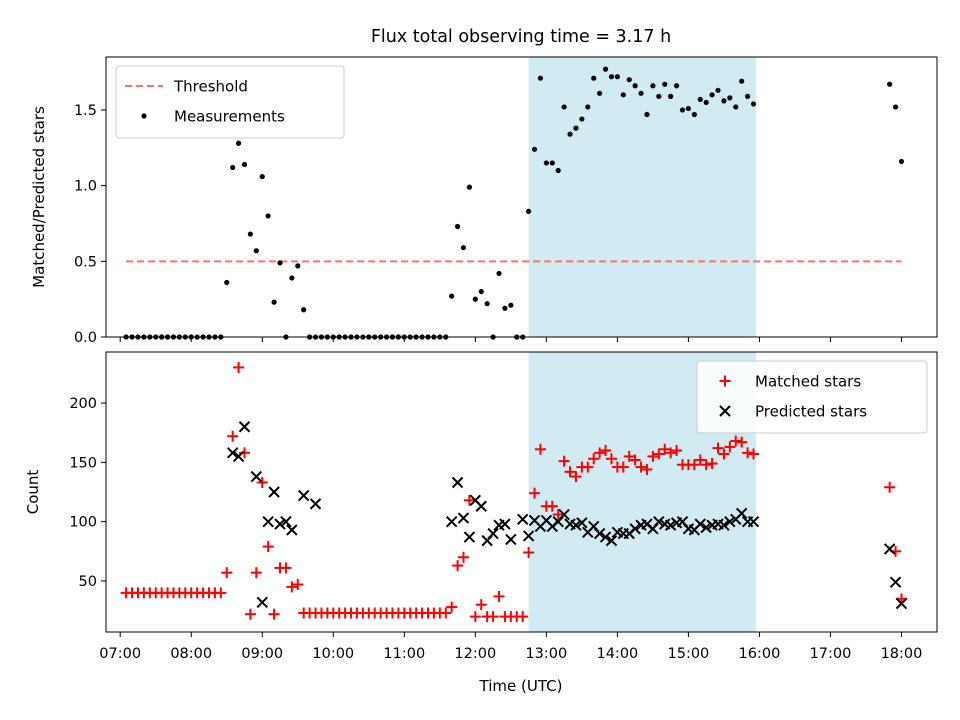  Describe the element at coordinates (689, 654) in the screenshot. I see `x-tick-label: 15:00` at that location.